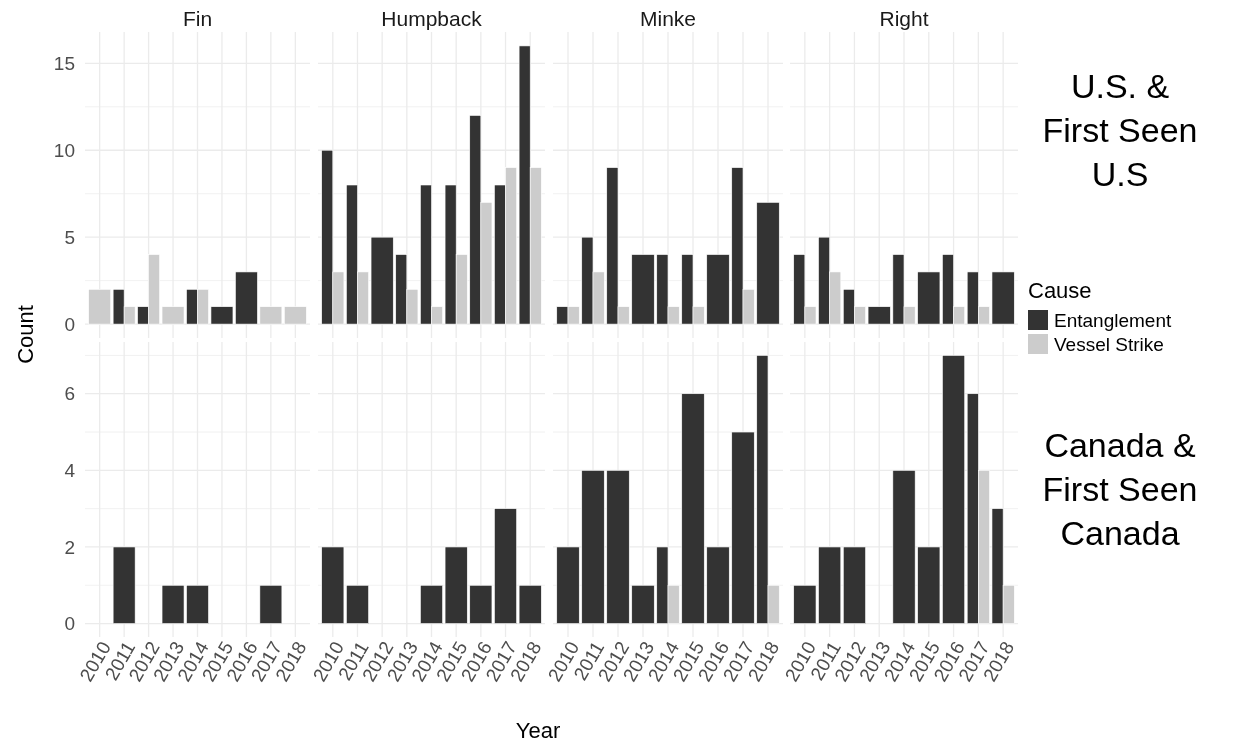 Image resolution: width=1235 pixels, height=750 pixels. Describe the element at coordinates (64, 63) in the screenshot. I see `y-tick-label: 15` at that location.